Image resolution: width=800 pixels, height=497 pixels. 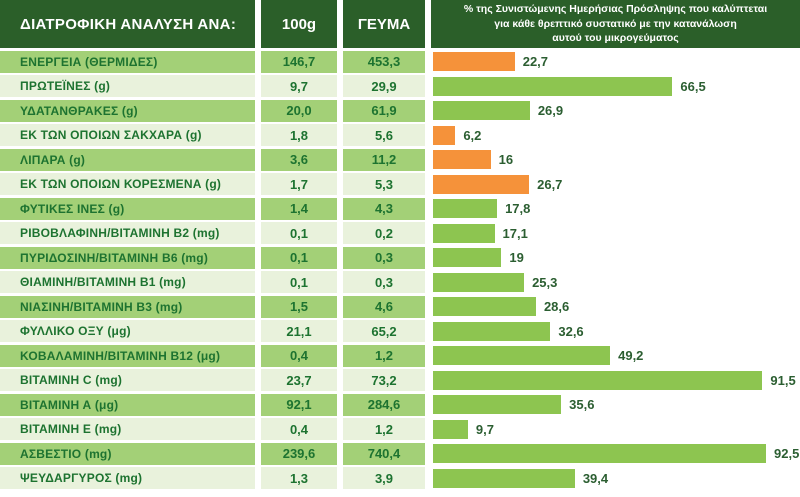 I want to click on value-meal: 61,9, so click(x=384, y=110).